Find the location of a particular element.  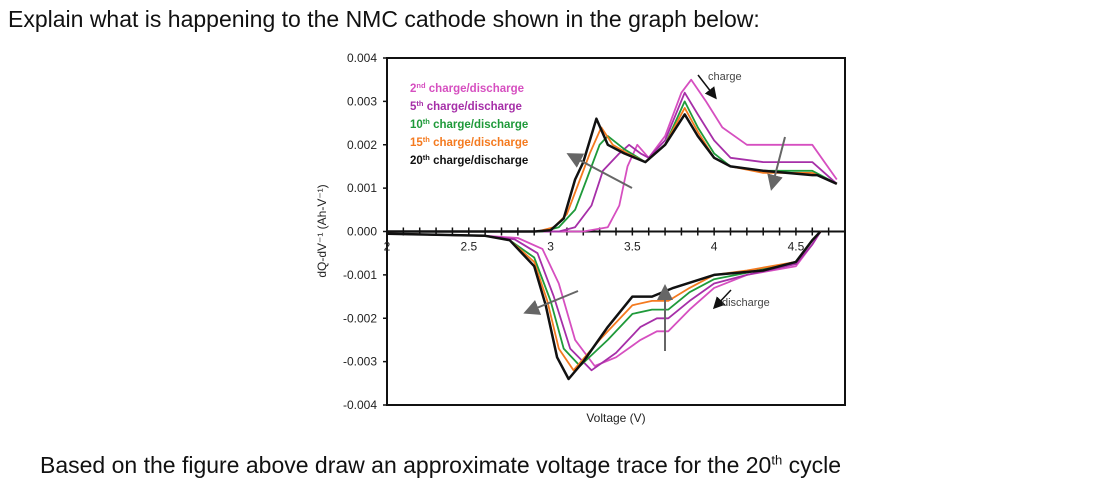

x-axis-label: Voltage (V) is located at coordinates (615, 418).